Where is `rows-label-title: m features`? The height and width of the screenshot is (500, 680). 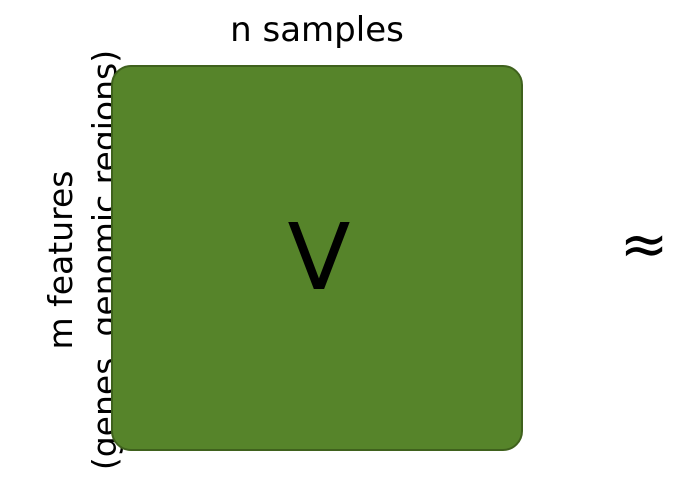 rows-label-title: m features is located at coordinates (60, 260).